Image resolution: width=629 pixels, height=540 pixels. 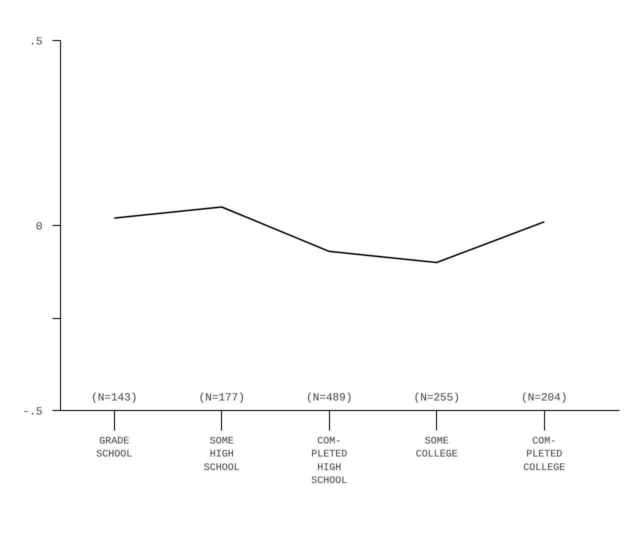 What do you see at coordinates (544, 398) in the screenshot?
I see `annotation: (N=204)` at bounding box center [544, 398].